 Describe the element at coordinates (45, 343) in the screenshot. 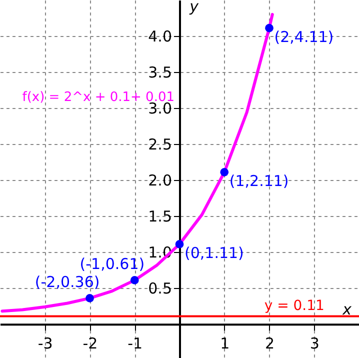

I see `x-tick-label: -3` at that location.